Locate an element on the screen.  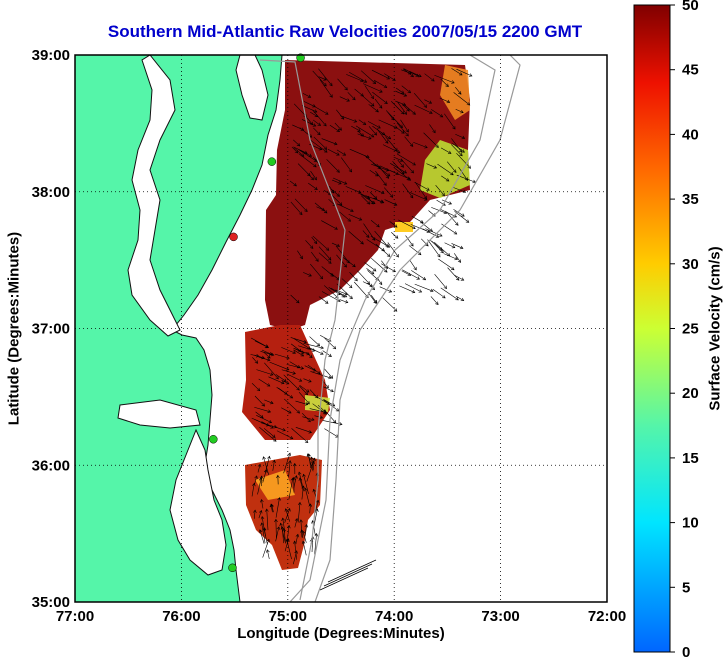
colorbar is located at coordinates (652, 328).